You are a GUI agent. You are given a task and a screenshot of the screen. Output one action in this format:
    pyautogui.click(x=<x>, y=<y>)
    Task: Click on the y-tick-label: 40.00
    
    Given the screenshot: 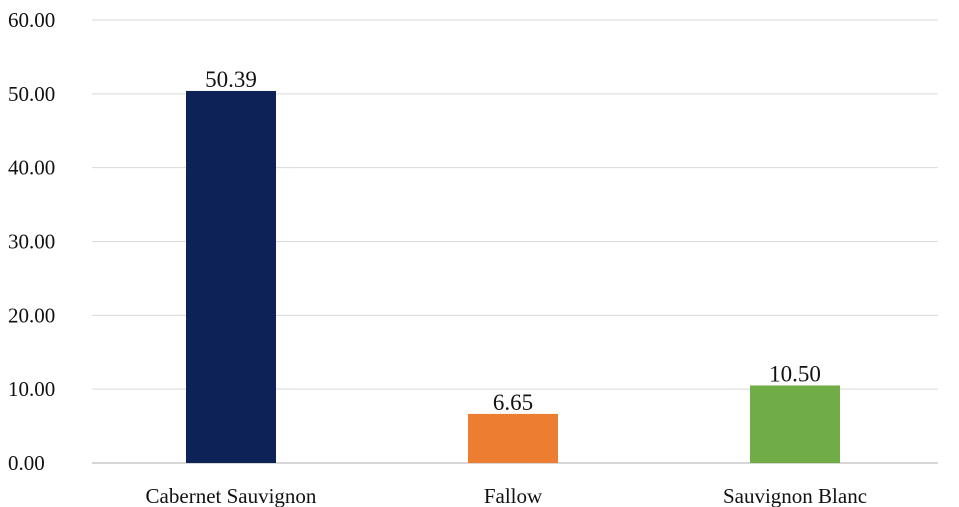 What is the action you would take?
    pyautogui.click(x=31, y=168)
    